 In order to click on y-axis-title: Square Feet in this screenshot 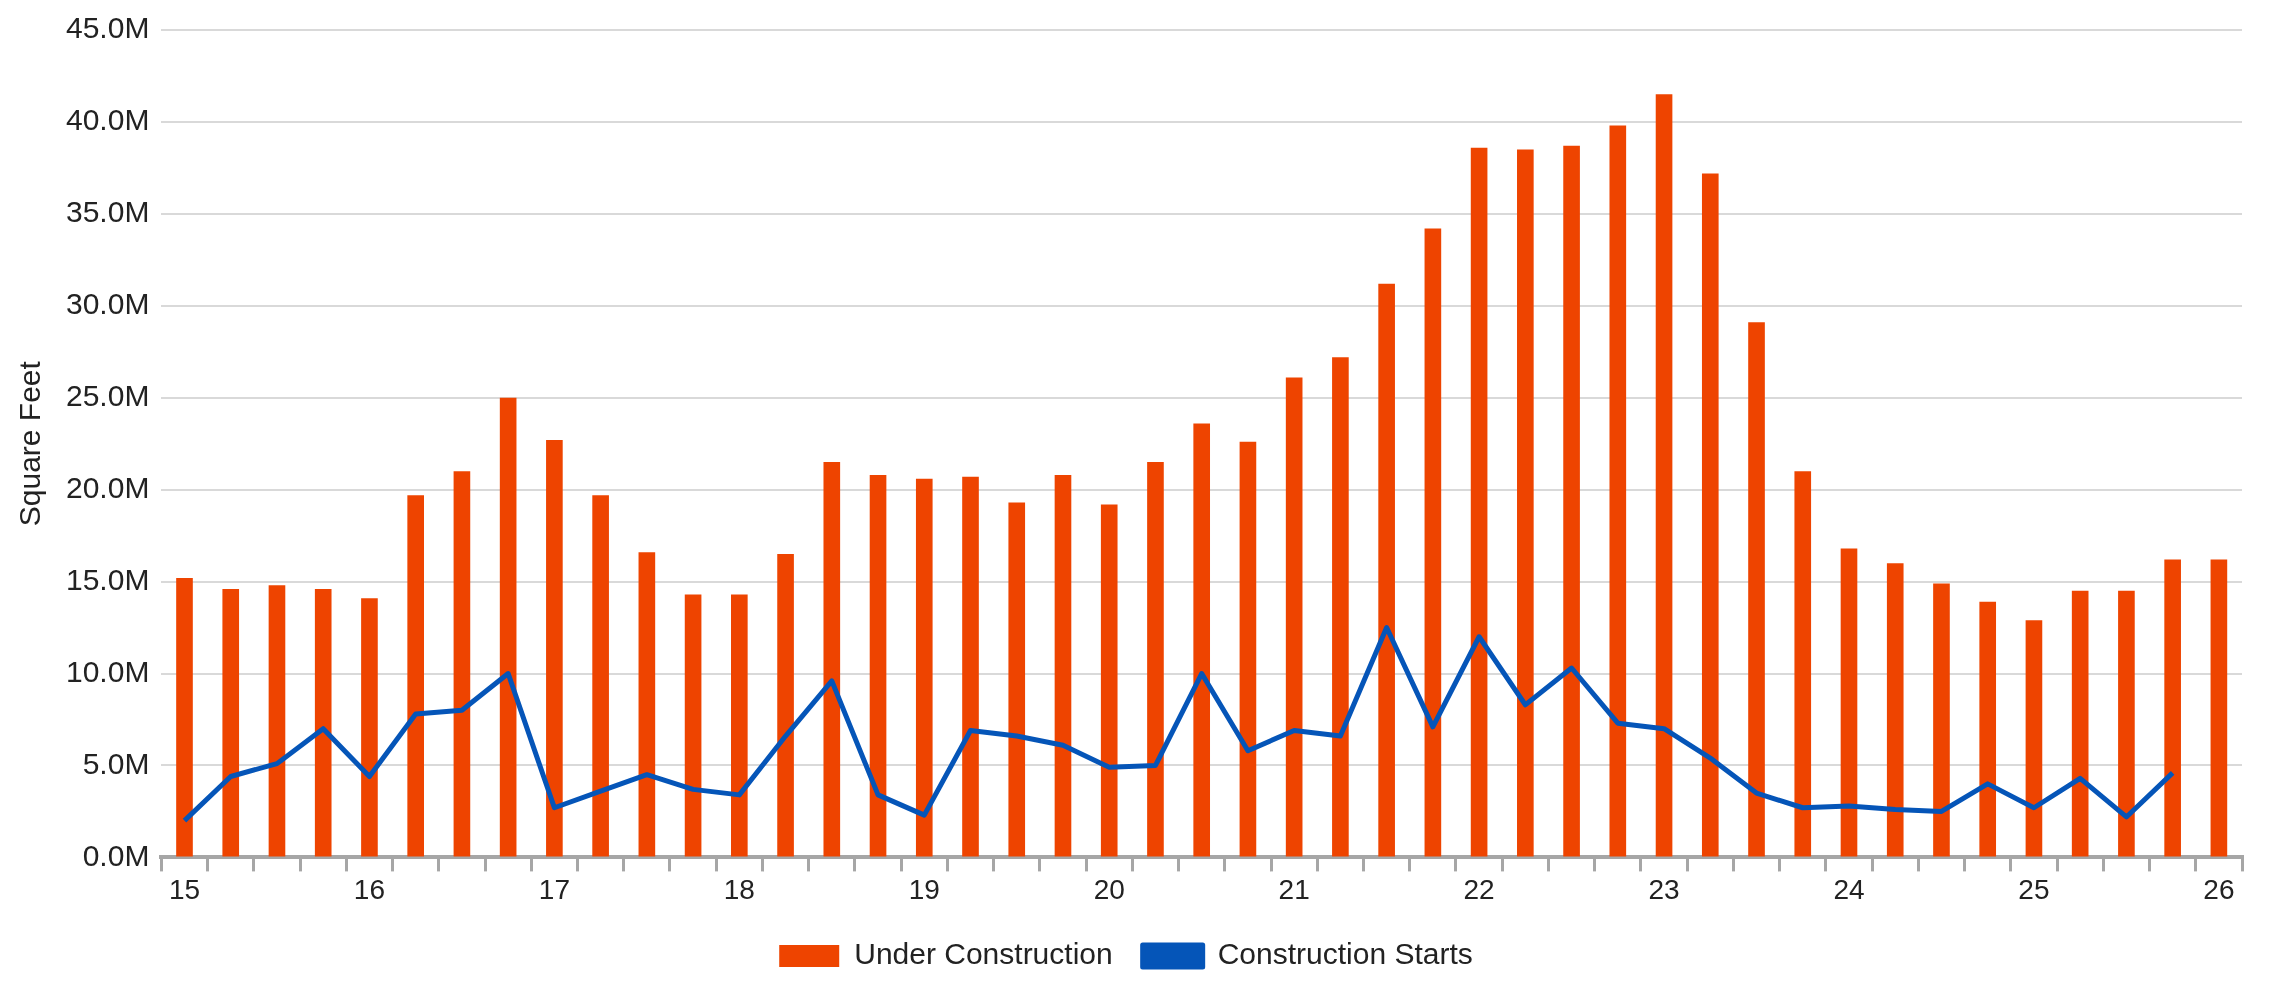, I will do `click(30, 443)`.